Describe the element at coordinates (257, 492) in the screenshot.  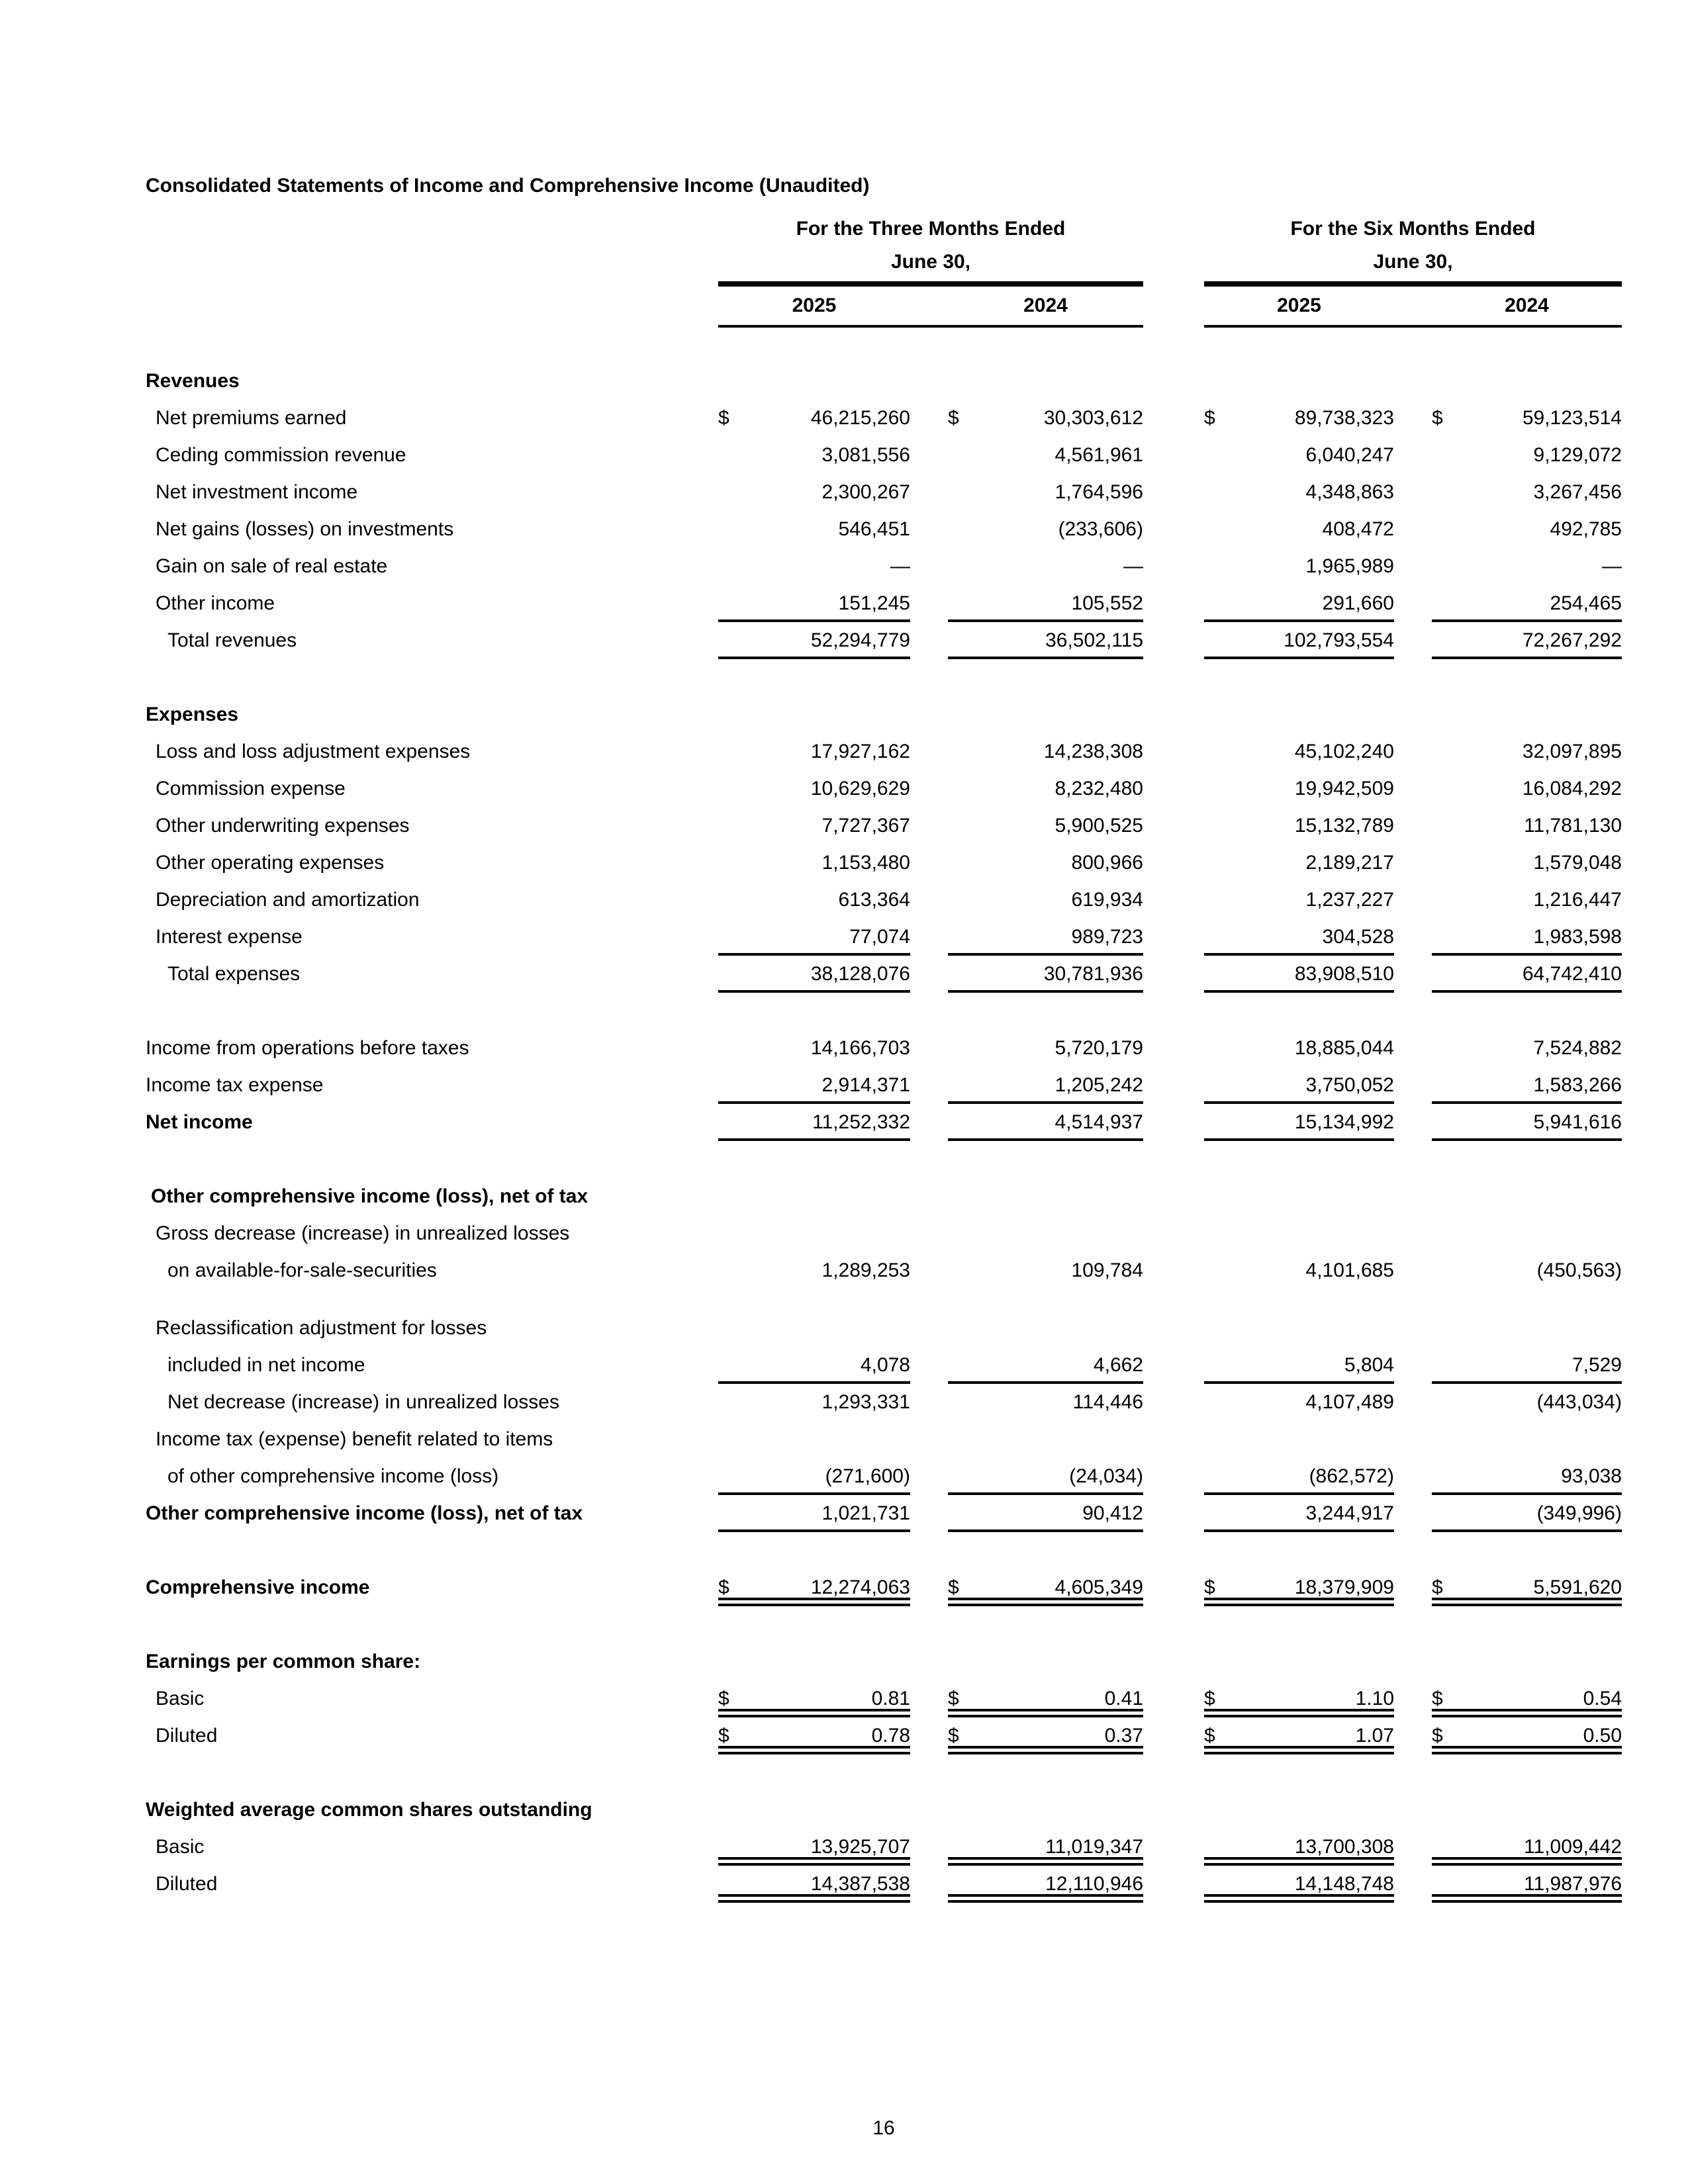
I see `row-label: Net investment income` at that location.